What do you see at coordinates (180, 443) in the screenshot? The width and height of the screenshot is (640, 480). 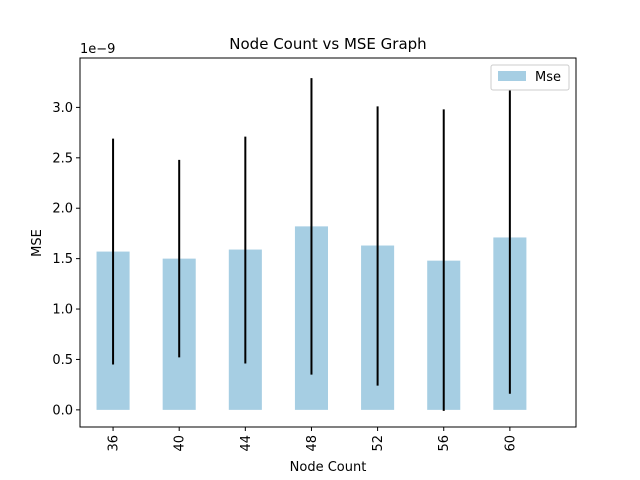 I see `x-tick-label: 40` at bounding box center [180, 443].